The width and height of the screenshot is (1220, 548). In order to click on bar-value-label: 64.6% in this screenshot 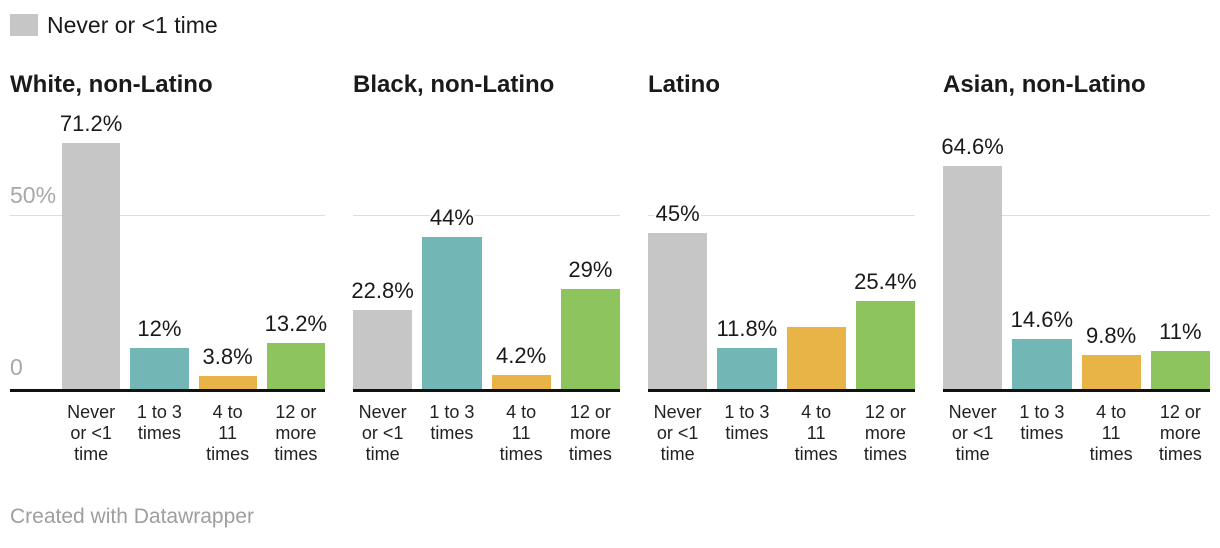, I will do `click(972, 146)`.